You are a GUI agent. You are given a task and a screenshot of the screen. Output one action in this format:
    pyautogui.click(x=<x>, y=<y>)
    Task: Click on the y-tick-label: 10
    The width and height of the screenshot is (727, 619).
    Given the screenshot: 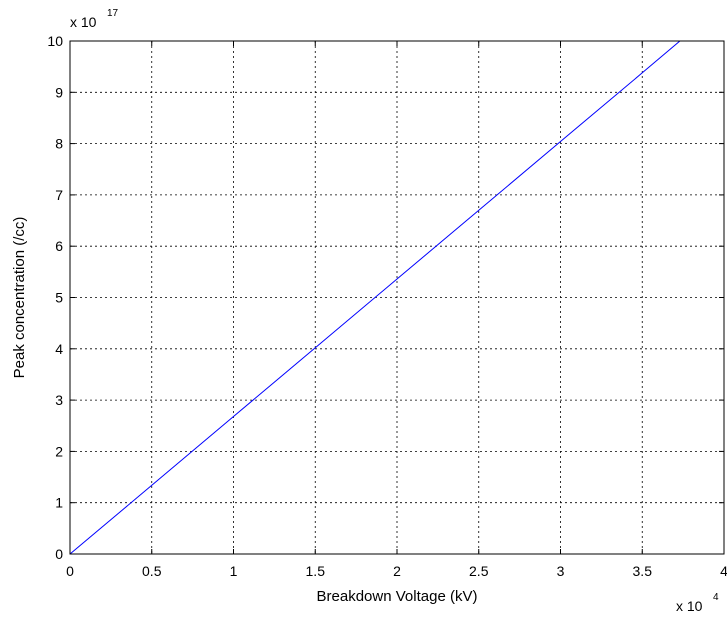 What is the action you would take?
    pyautogui.click(x=55, y=41)
    